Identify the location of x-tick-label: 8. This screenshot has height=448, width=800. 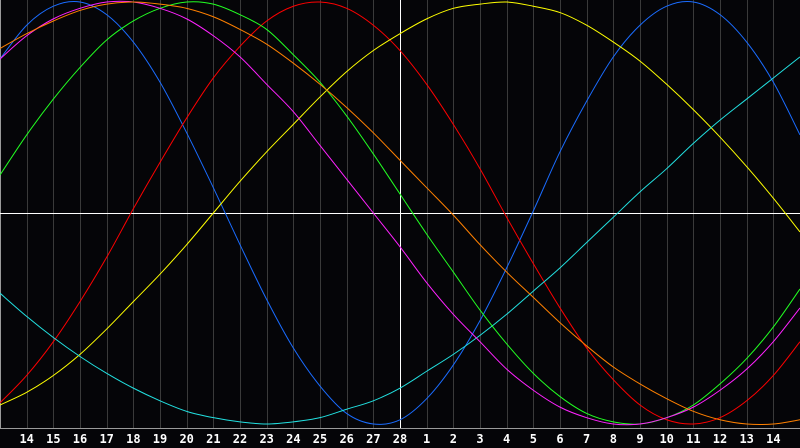
(613, 439).